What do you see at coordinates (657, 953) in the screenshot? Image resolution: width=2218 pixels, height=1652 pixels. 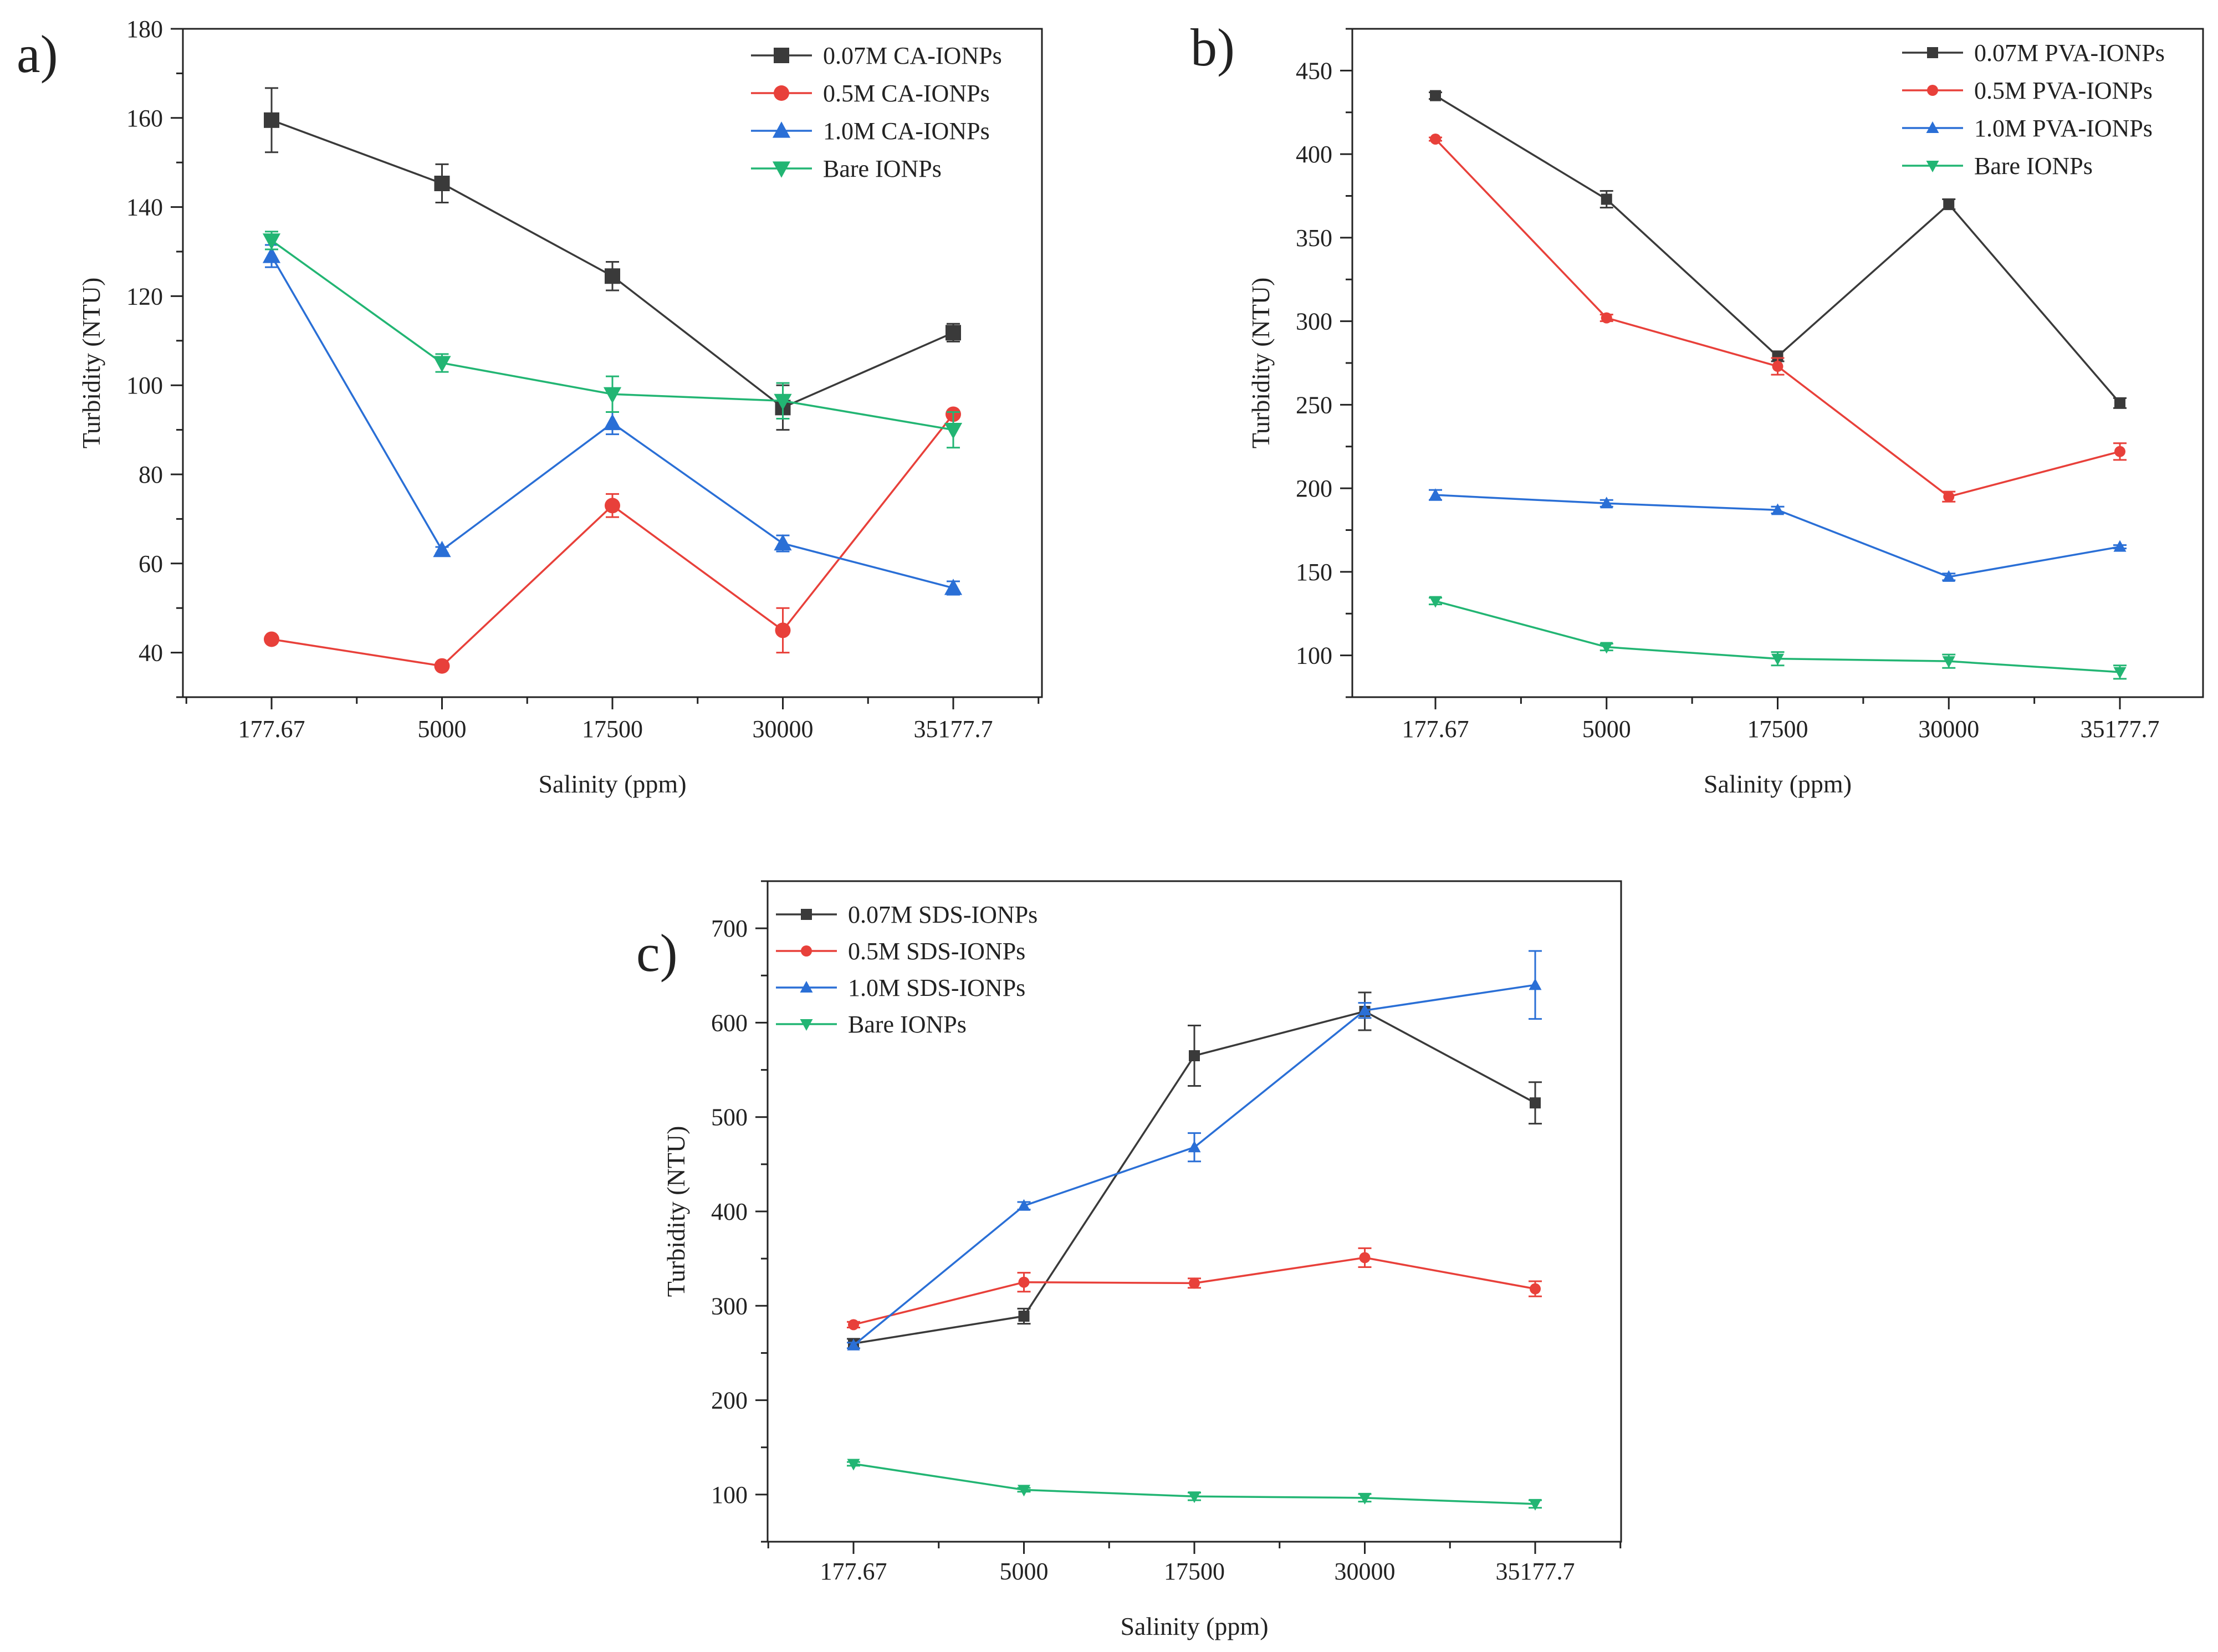 I see `panel-label-c: c)` at bounding box center [657, 953].